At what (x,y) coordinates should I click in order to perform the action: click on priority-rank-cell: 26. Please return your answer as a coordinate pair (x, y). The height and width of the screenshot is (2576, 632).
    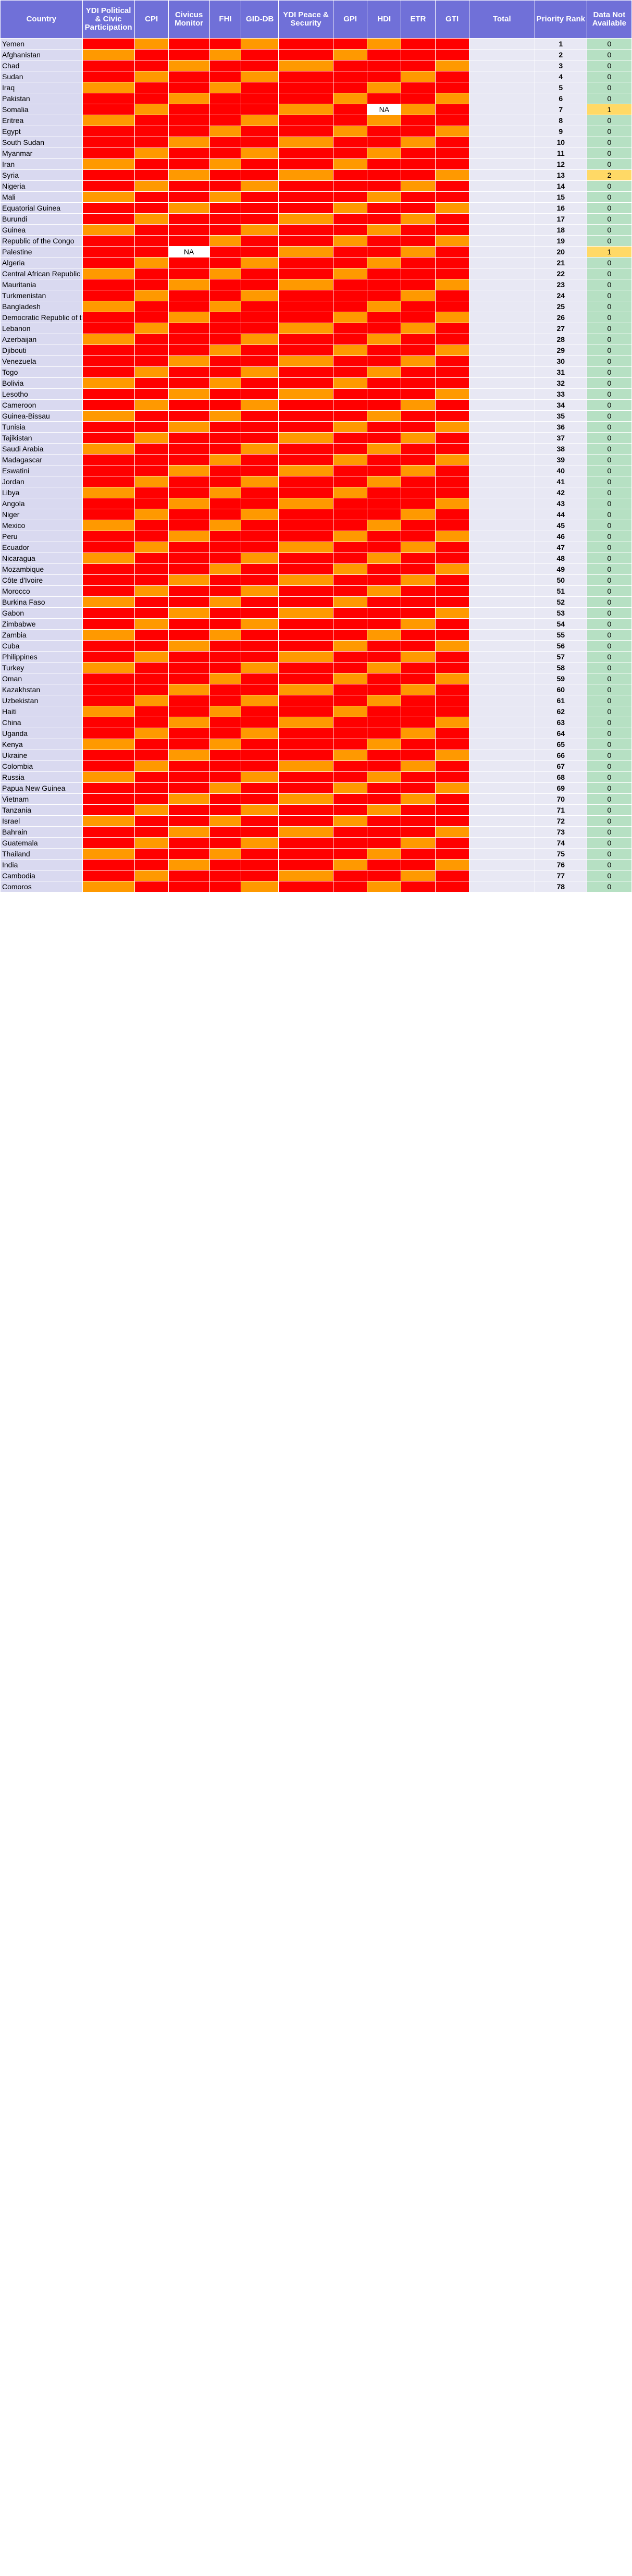
    Looking at the image, I should click on (560, 317).